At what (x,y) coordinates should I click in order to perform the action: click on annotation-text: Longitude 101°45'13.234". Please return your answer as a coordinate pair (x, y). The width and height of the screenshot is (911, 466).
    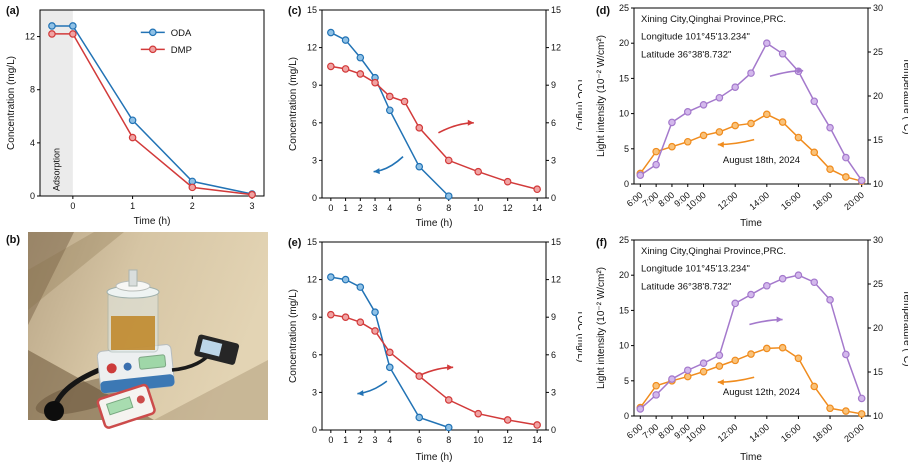
    Looking at the image, I should click on (695, 37).